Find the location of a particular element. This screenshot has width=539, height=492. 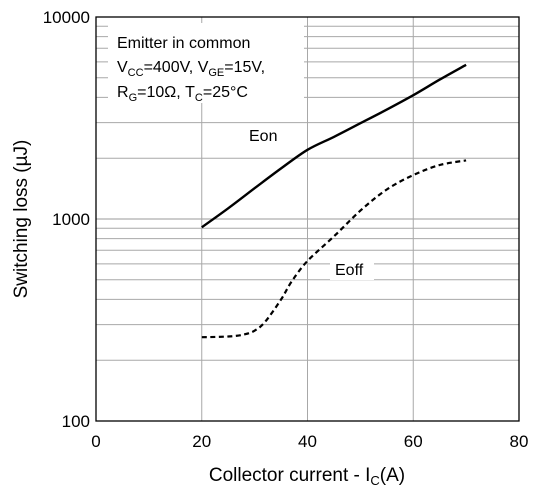

y-tick-label: 10000 is located at coordinates (66, 17).